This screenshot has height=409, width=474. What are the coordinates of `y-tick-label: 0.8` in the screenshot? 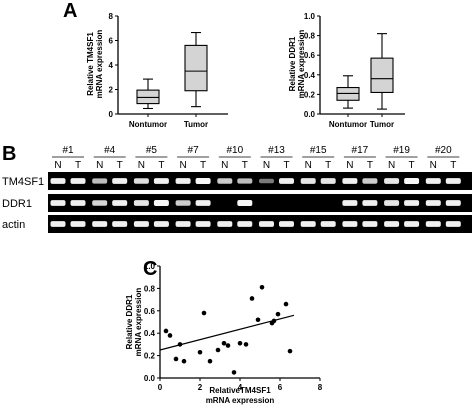 It's located at (150, 288).